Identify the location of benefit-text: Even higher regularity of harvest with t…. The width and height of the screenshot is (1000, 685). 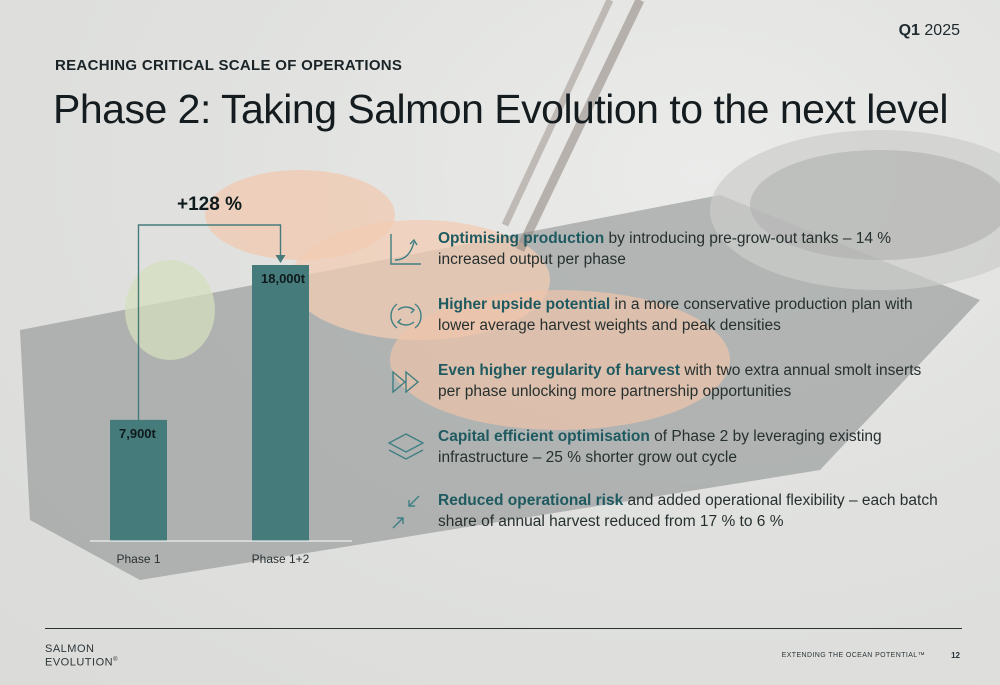
(688, 381).